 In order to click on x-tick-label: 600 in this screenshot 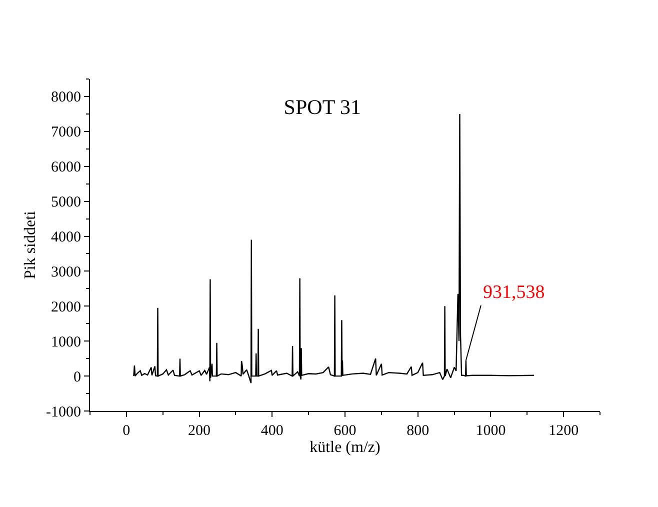, I will do `click(345, 431)`.